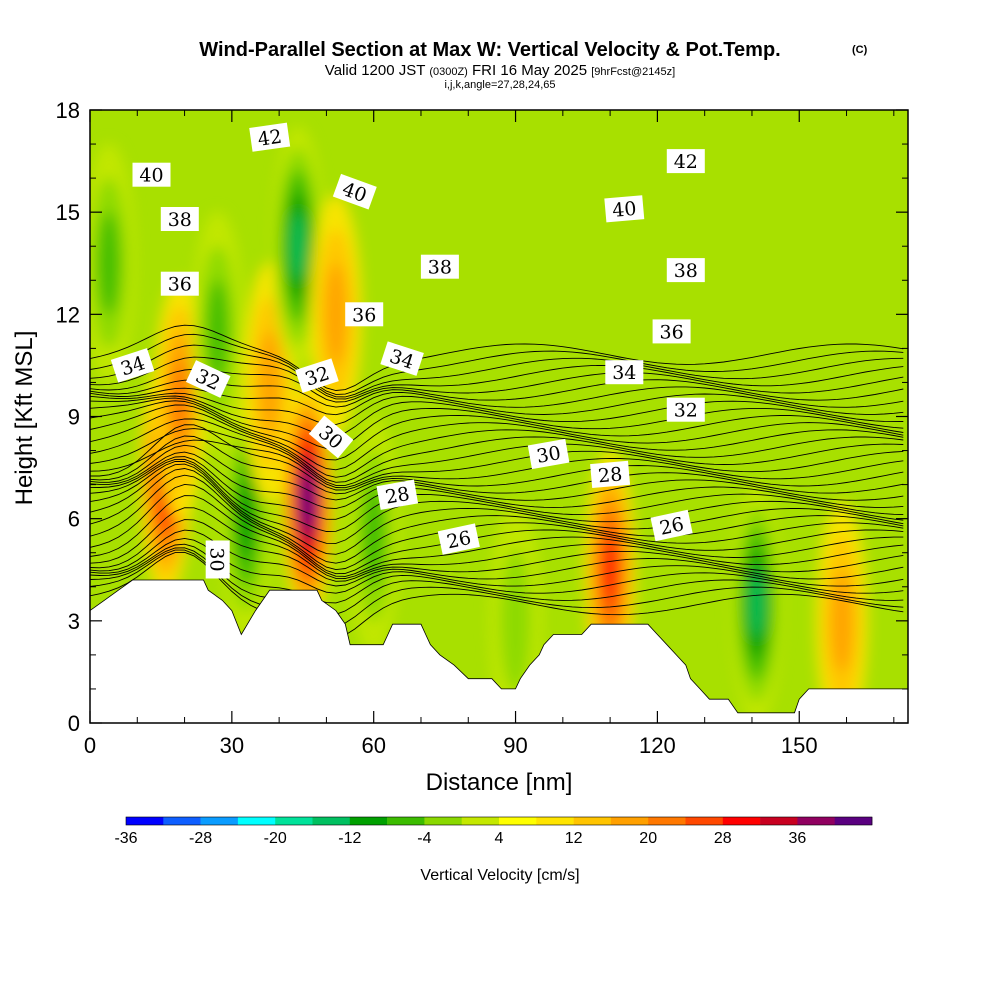 The height and width of the screenshot is (1000, 1000). I want to click on valid-utc: (0300Z), so click(448, 72).